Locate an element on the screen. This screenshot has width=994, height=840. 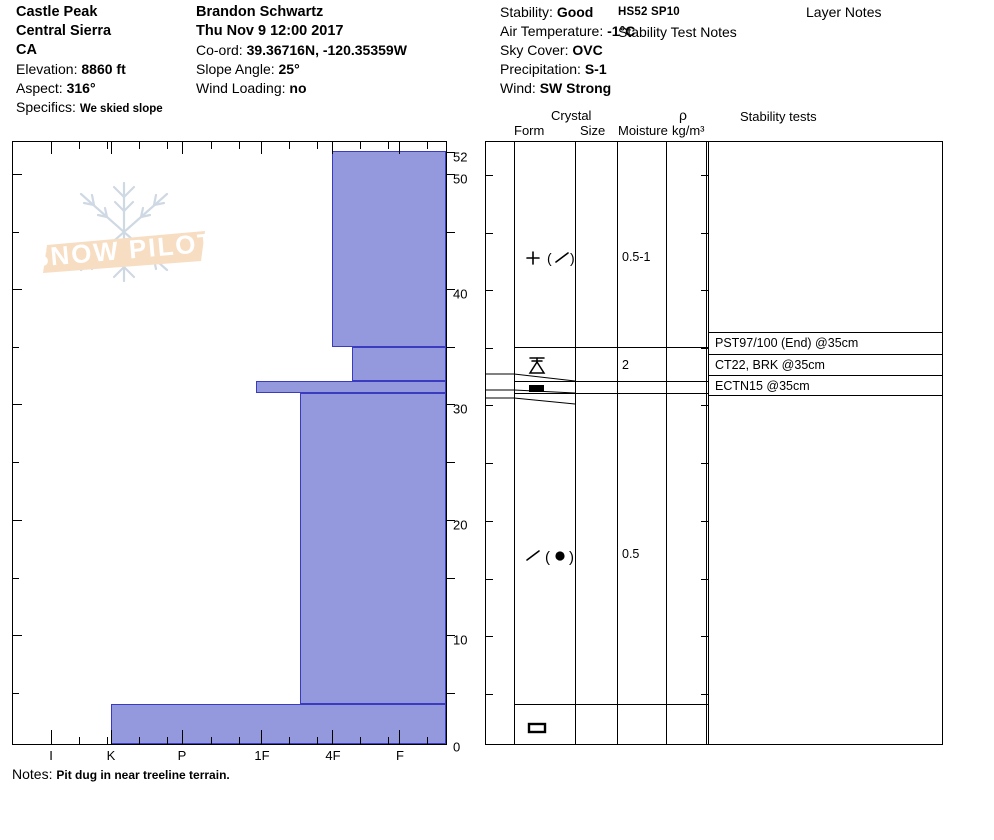
precipitation-value: S-1 is located at coordinates (595, 69).